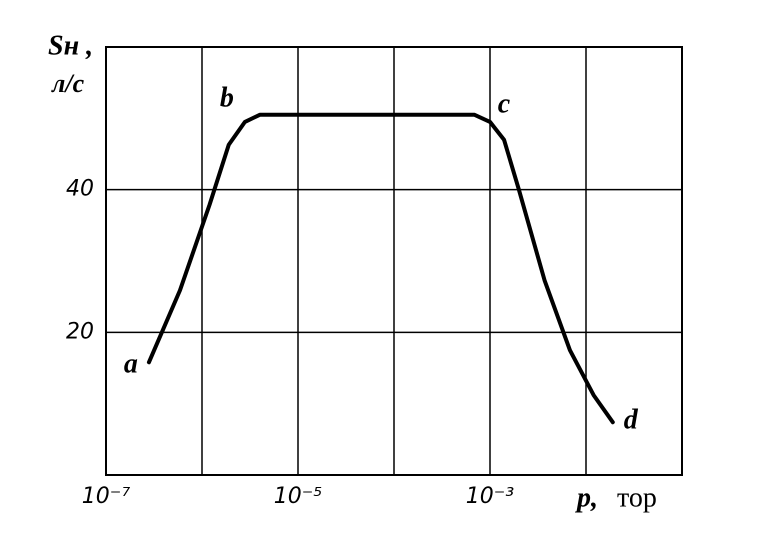 The image size is (777, 557). What do you see at coordinates (490, 496) in the screenshot?
I see `x-tick-label: 10⁻³` at bounding box center [490, 496].